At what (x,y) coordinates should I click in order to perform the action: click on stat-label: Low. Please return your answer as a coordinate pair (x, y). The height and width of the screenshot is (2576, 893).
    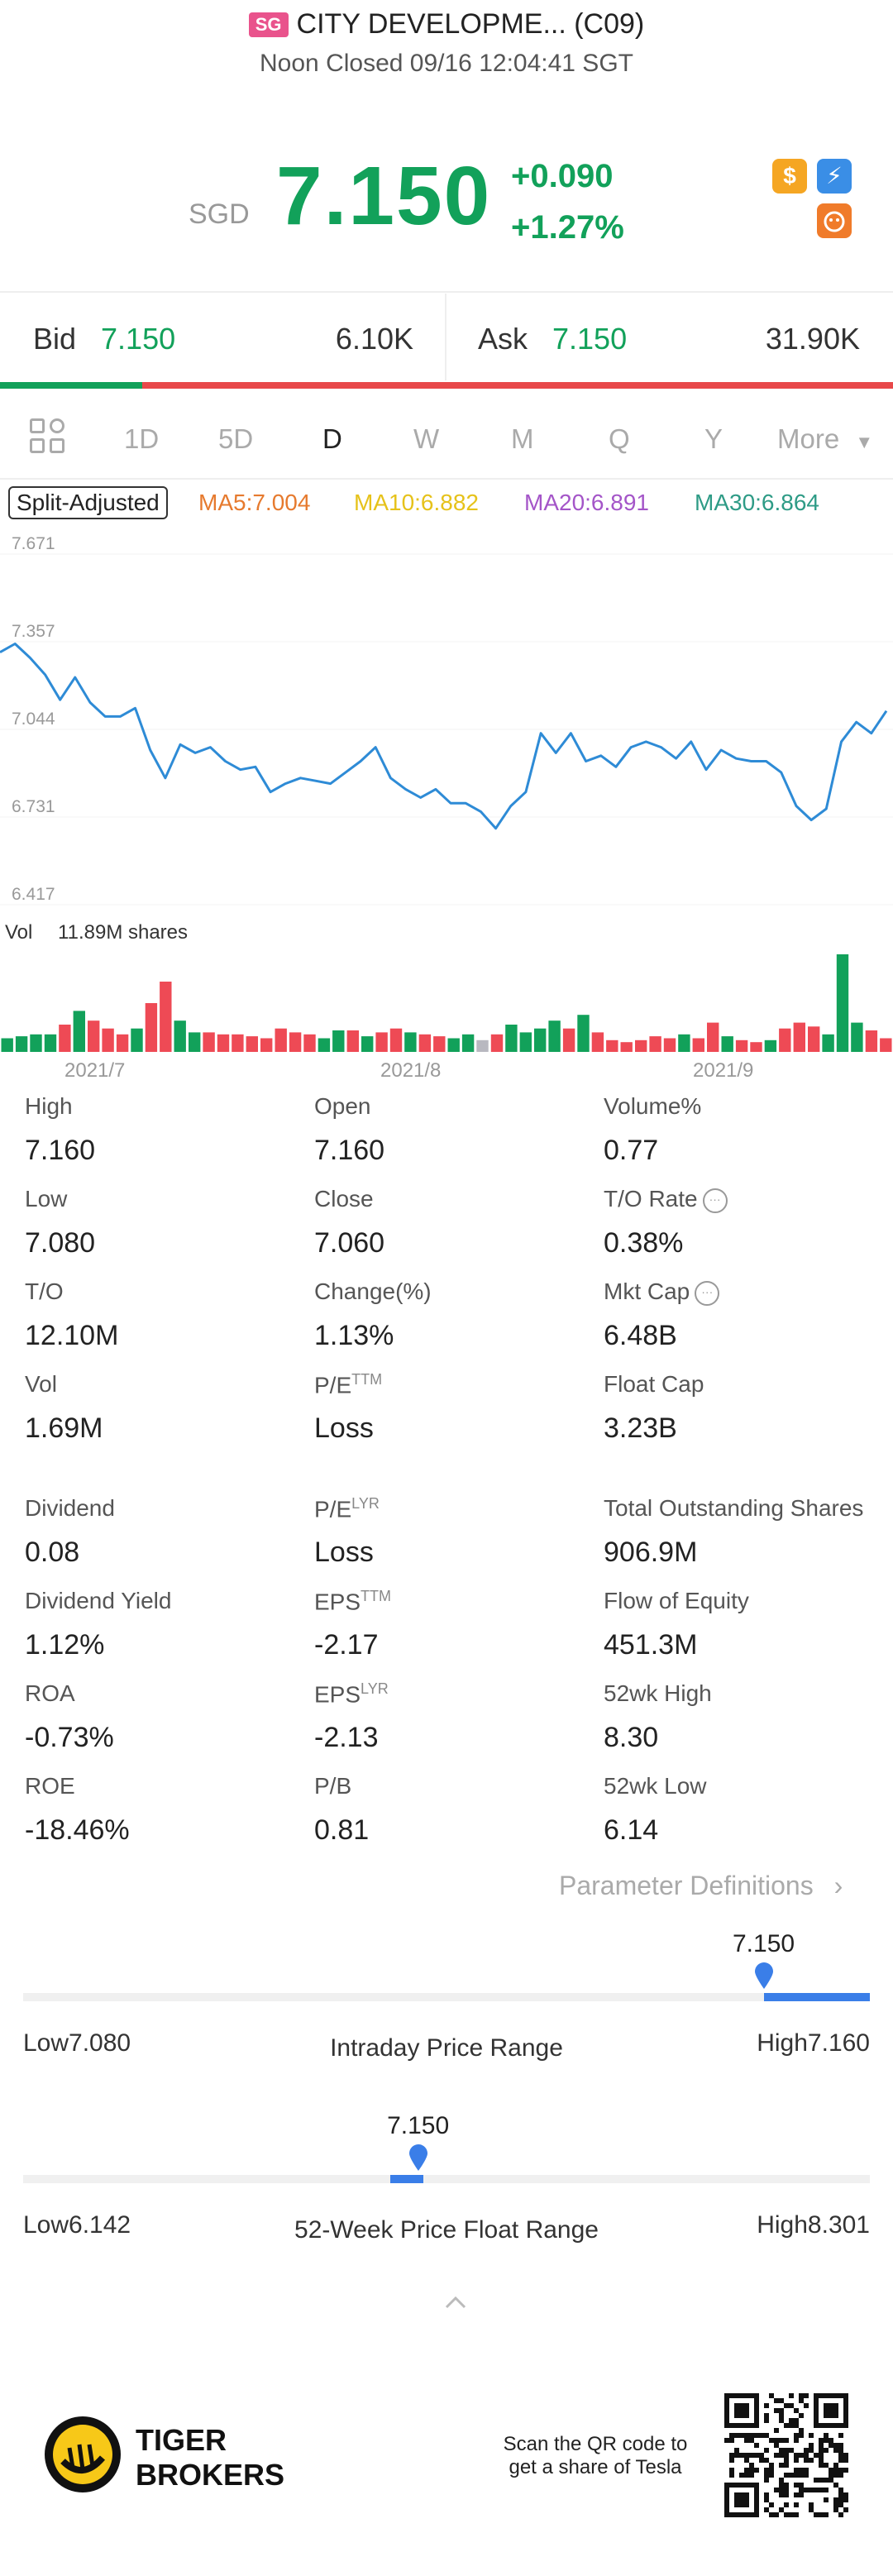
    Looking at the image, I should click on (46, 1199).